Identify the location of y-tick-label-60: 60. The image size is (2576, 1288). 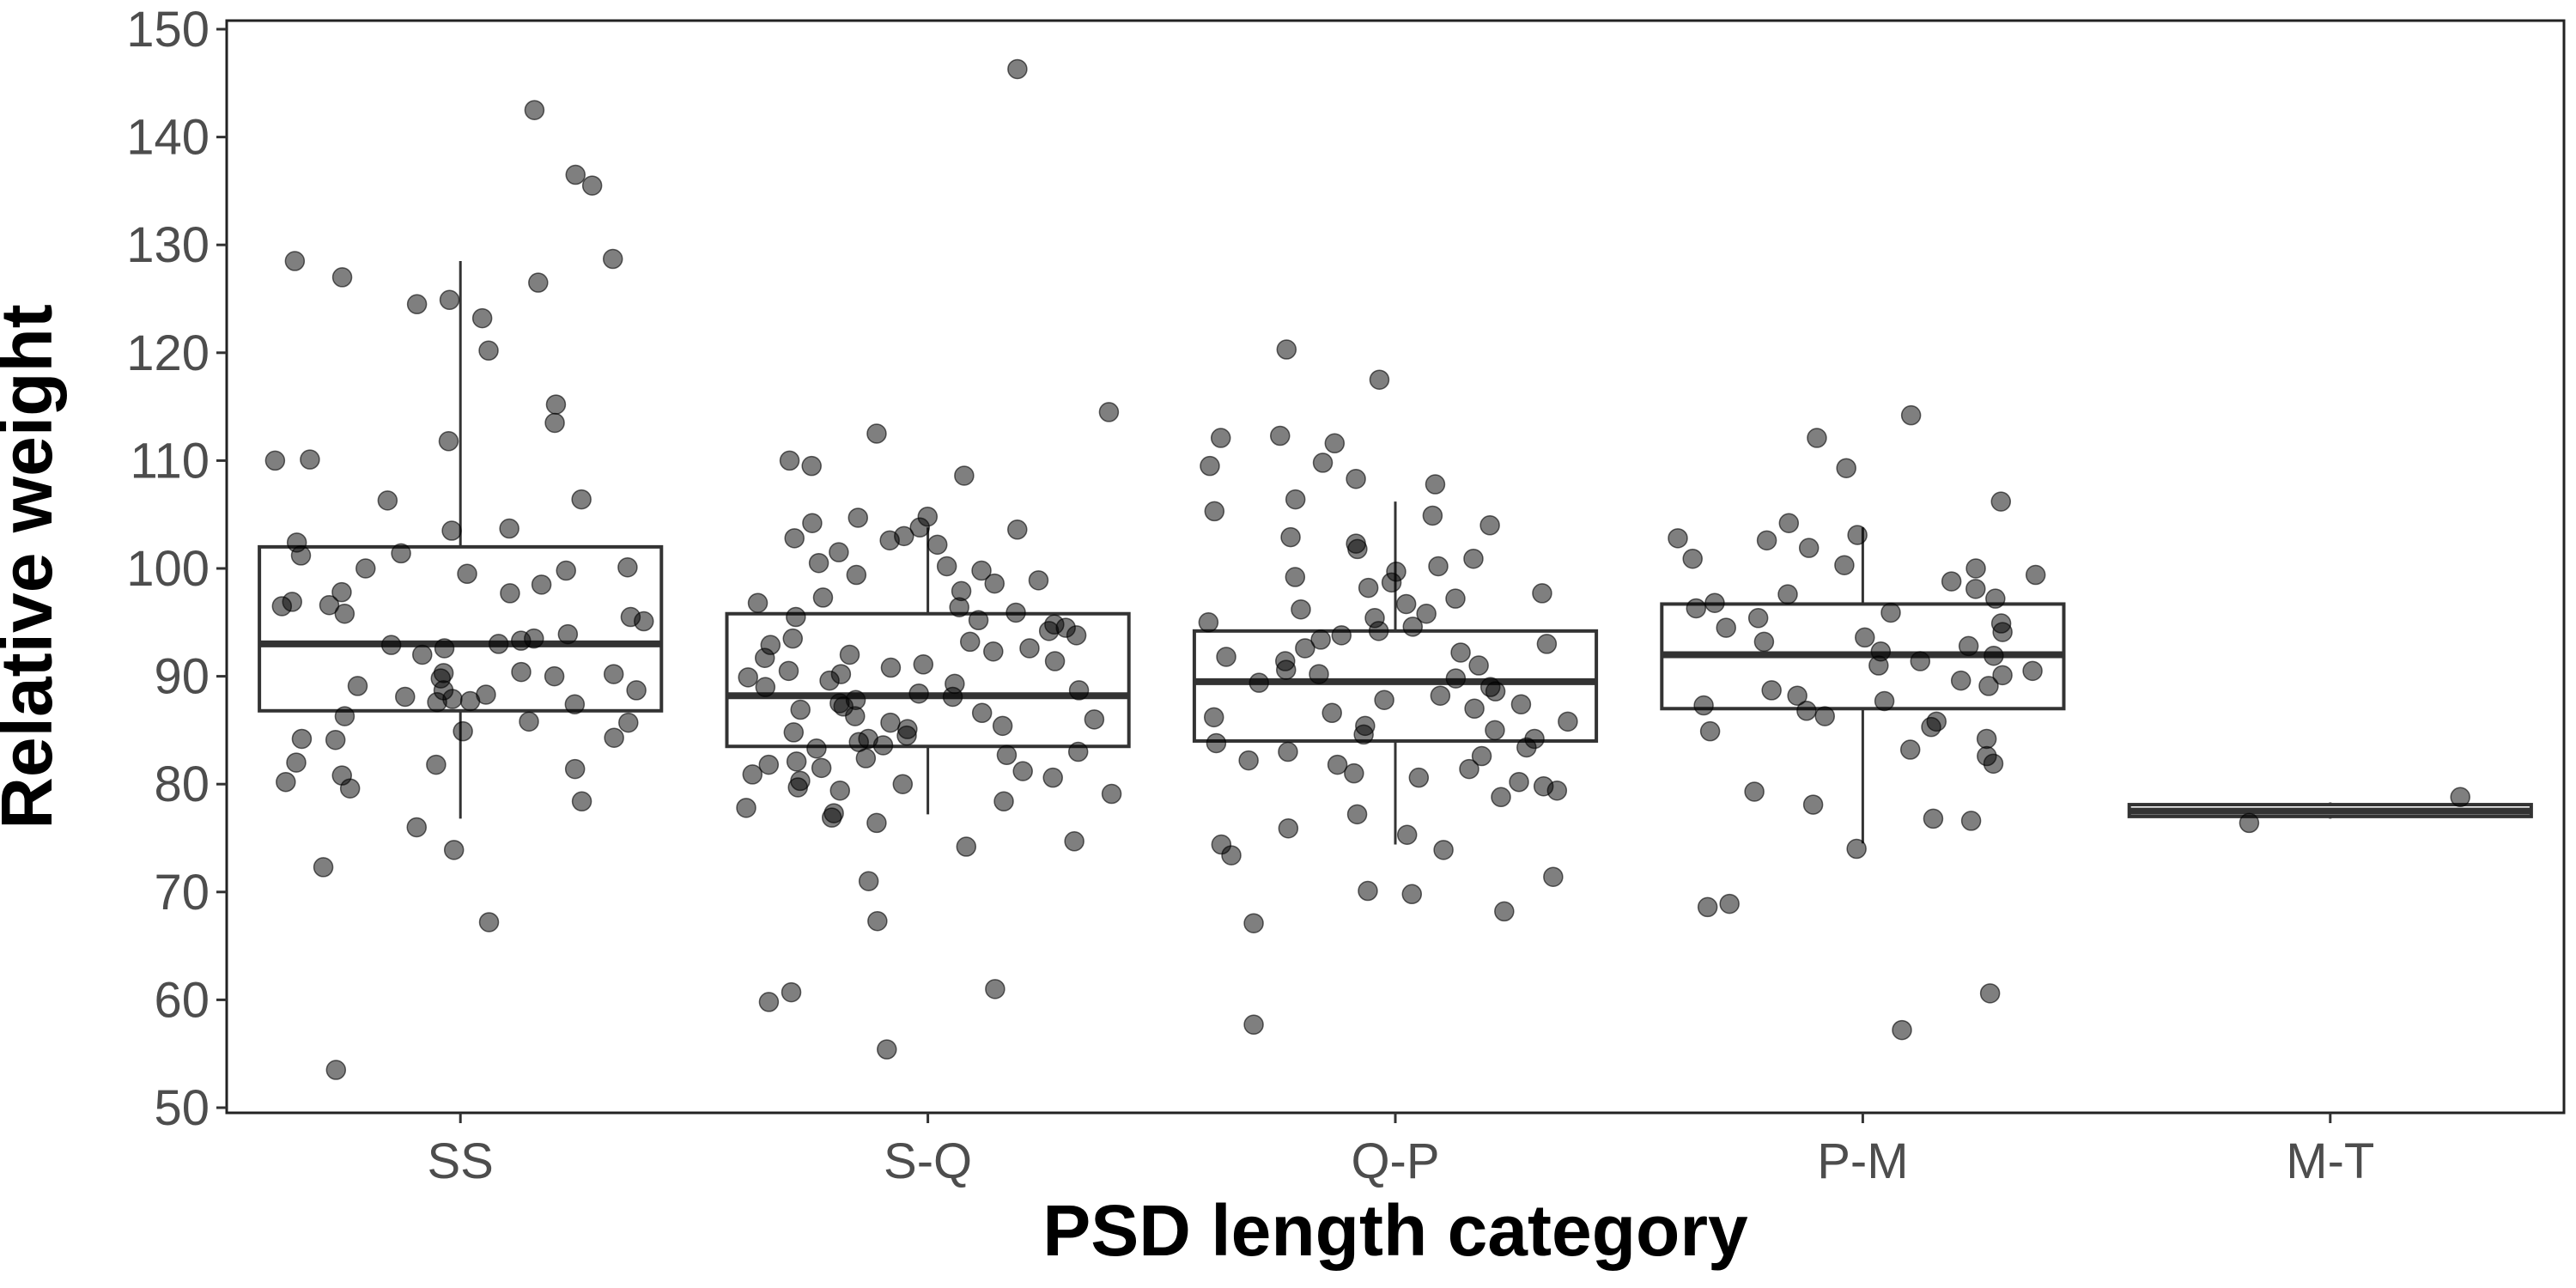
(182, 1000).